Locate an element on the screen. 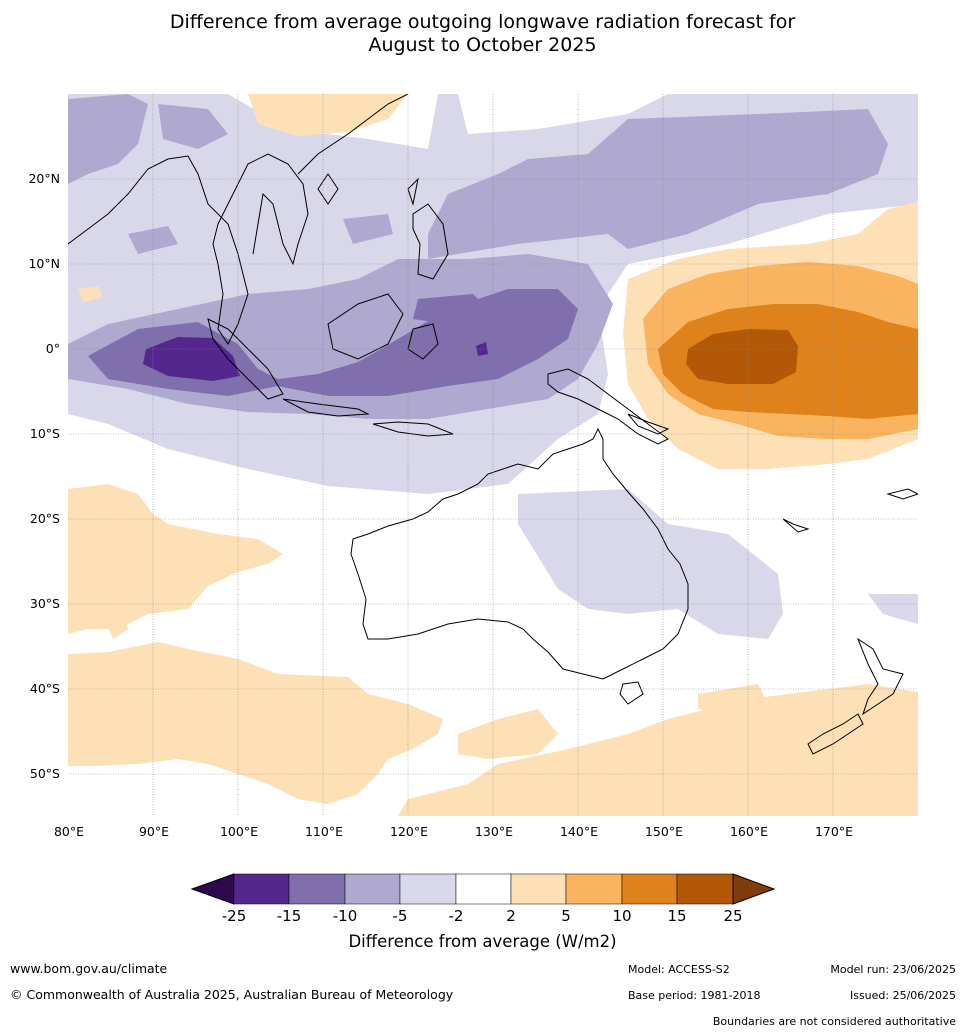  tasmania-coastline is located at coordinates (631, 693).